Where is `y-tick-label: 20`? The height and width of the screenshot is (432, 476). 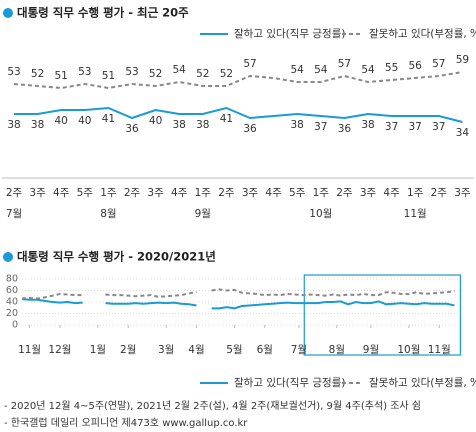 y-tick-label: 20 is located at coordinates (12, 313).